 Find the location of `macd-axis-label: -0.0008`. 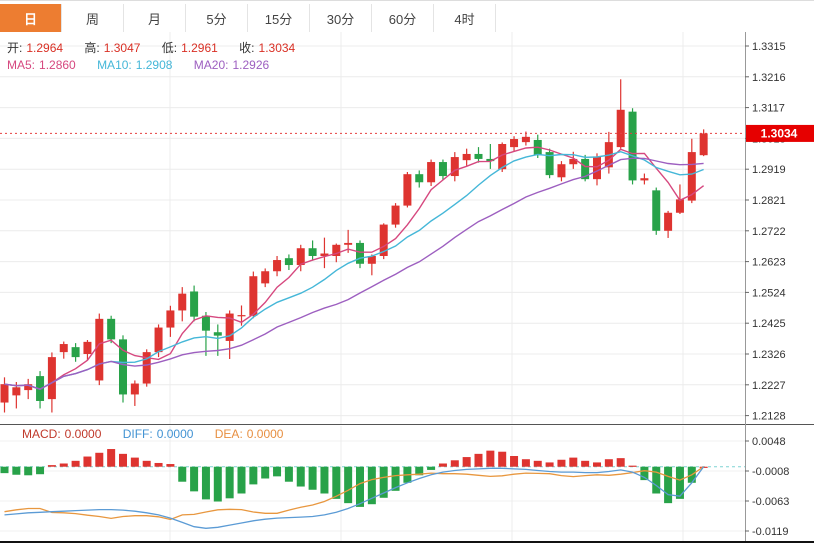

macd-axis-label: -0.0008 is located at coordinates (770, 472).